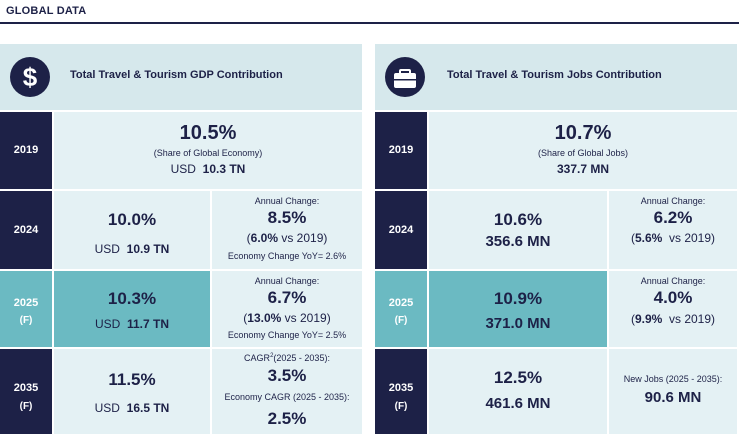 The image size is (739, 434). I want to click on briefcase-icon, so click(405, 77).